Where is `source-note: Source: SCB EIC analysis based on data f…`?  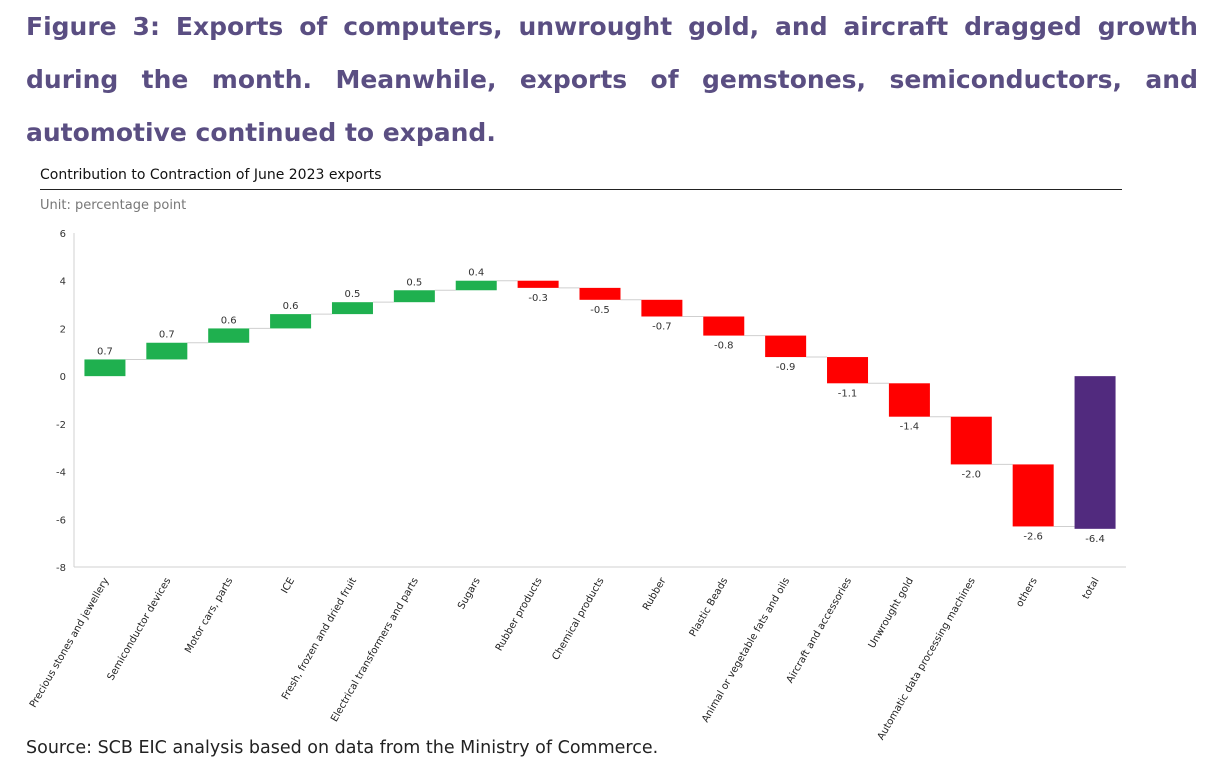
source-note: Source: SCB EIC analysis based on data f… is located at coordinates (342, 748).